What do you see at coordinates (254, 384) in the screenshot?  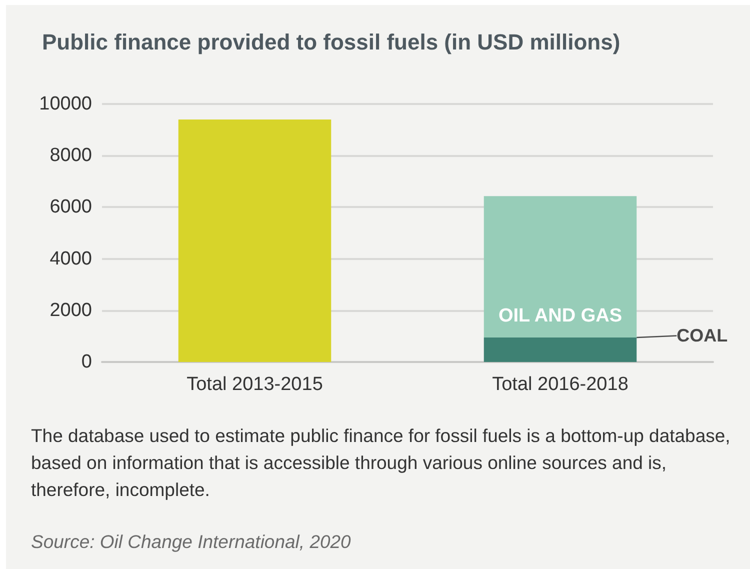 I see `x-tick-label: Total 2013-2015` at bounding box center [254, 384].